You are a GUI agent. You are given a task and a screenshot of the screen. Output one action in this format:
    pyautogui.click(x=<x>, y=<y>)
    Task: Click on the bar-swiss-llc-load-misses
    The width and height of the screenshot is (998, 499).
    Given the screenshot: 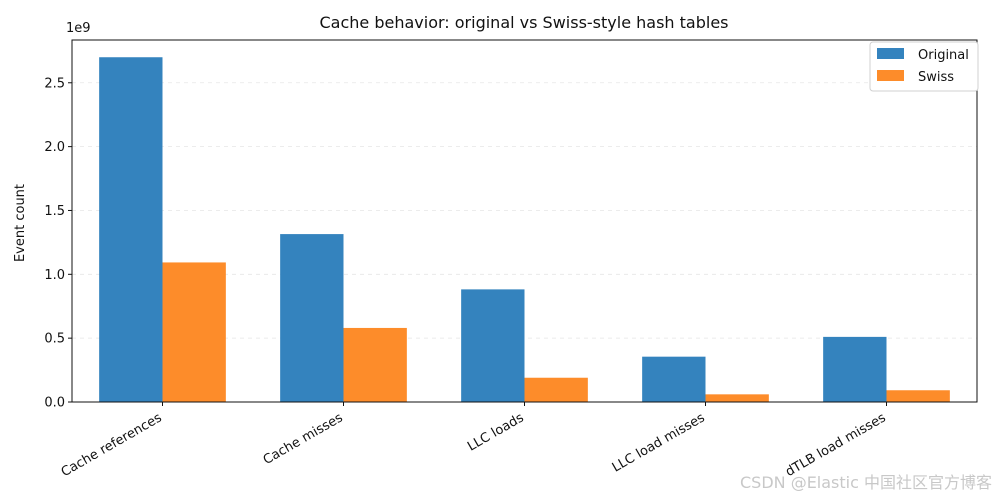 What is the action you would take?
    pyautogui.click(x=737, y=398)
    